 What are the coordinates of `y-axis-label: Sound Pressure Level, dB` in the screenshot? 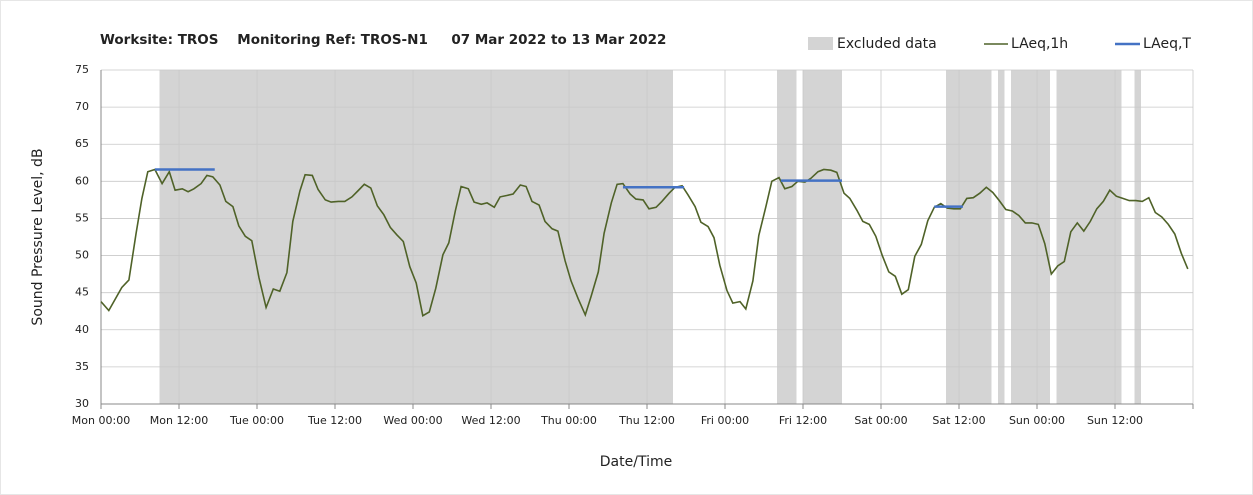 It's located at (38, 236).